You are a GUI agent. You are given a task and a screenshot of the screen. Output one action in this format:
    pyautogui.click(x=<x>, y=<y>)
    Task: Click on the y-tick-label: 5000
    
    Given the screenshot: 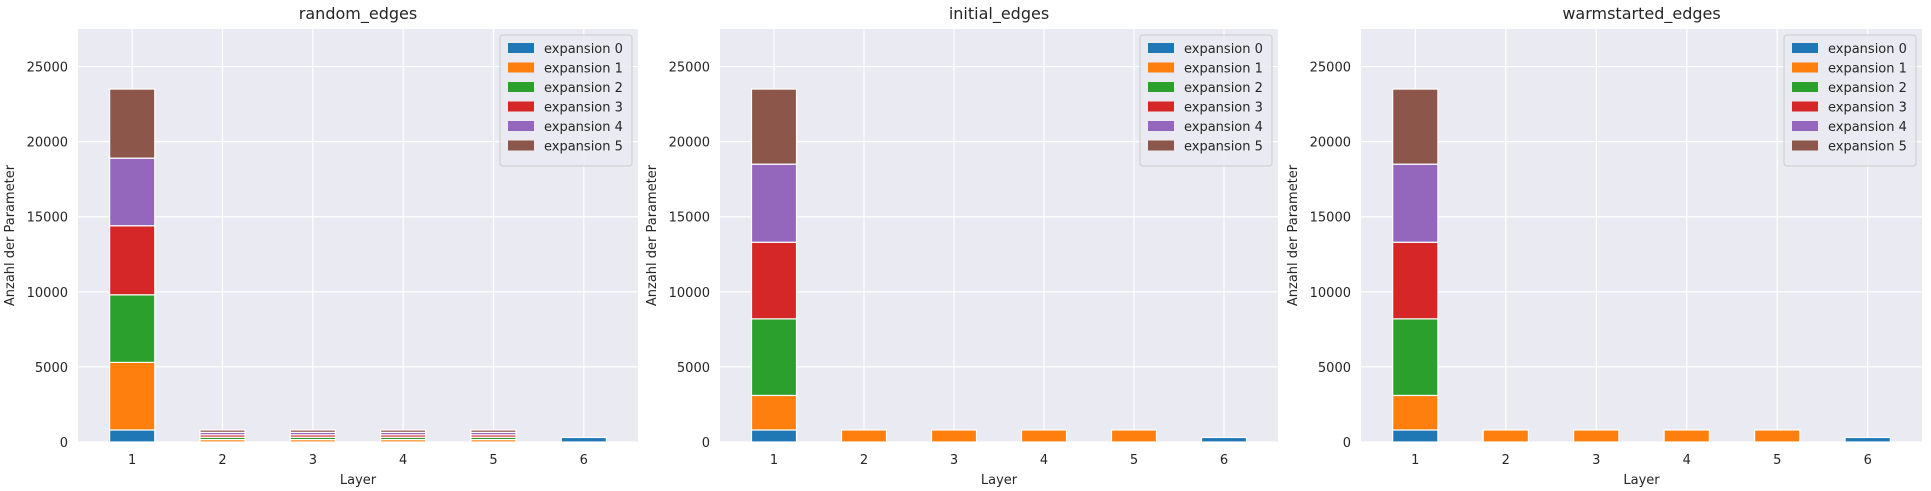 What is the action you would take?
    pyautogui.click(x=51, y=368)
    